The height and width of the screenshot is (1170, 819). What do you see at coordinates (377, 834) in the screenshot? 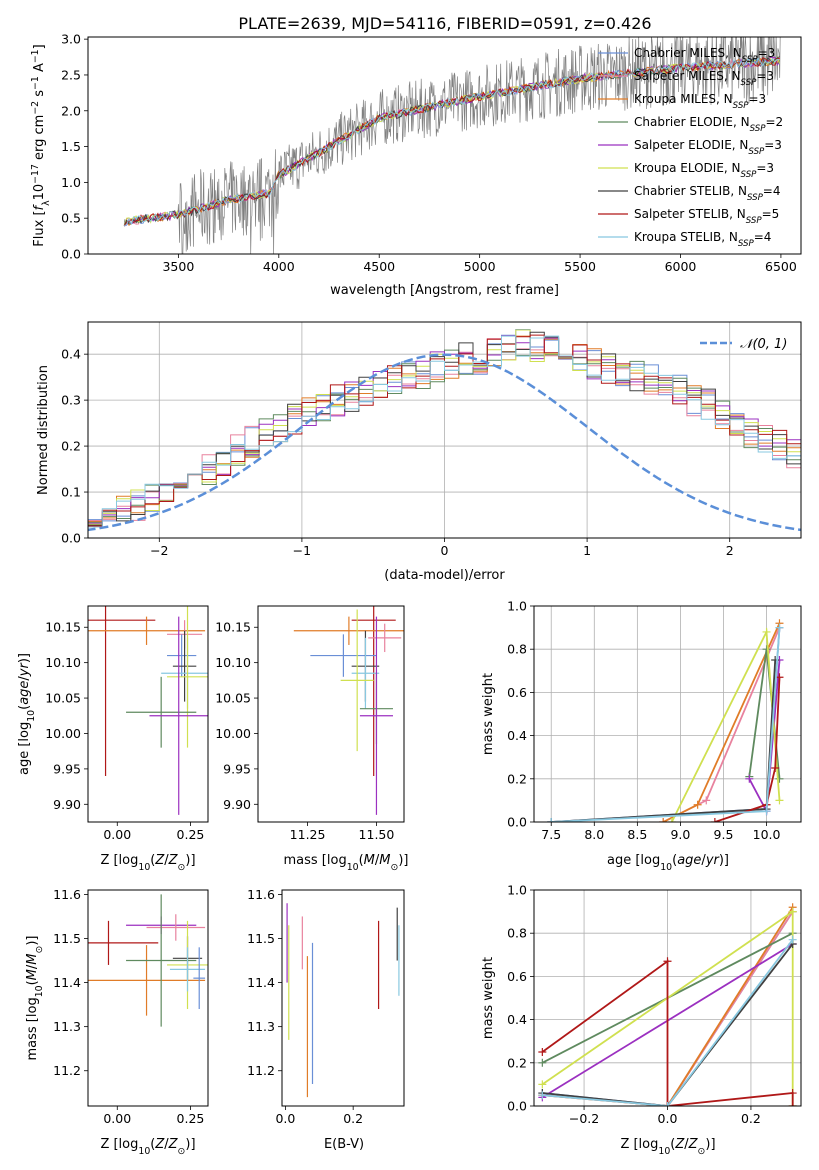
I see `x-tick-label: 11.50` at bounding box center [377, 834].